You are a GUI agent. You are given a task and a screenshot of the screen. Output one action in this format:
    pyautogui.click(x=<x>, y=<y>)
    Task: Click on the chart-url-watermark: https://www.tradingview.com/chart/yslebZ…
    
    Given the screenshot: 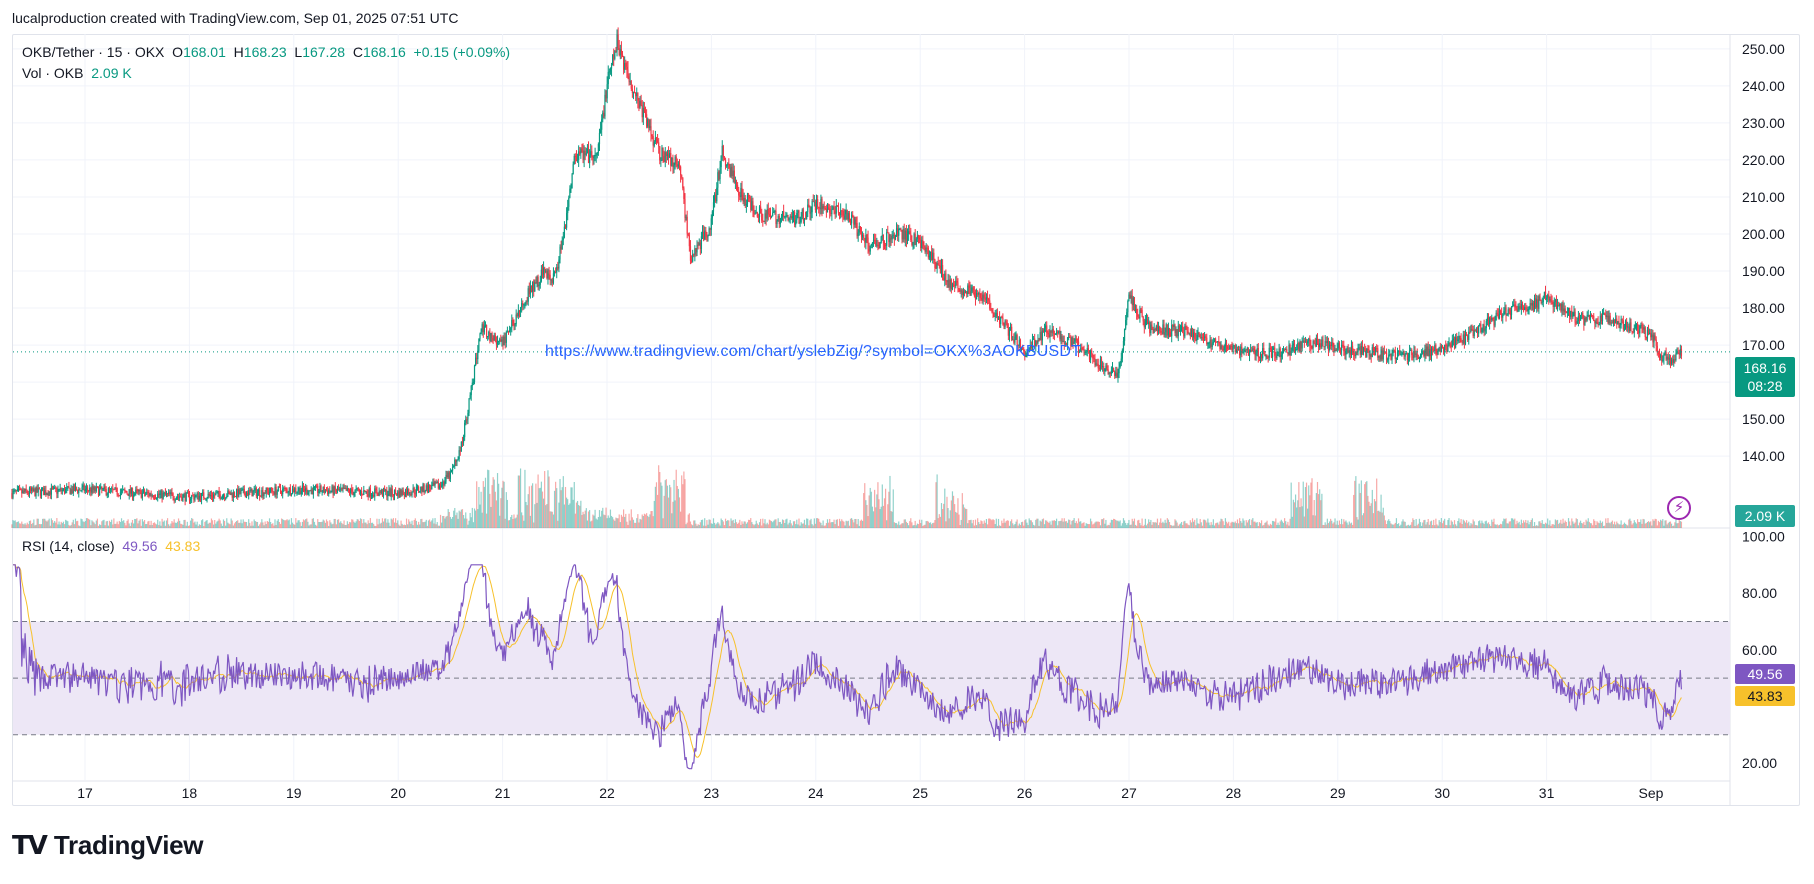 What is the action you would take?
    pyautogui.click(x=813, y=351)
    